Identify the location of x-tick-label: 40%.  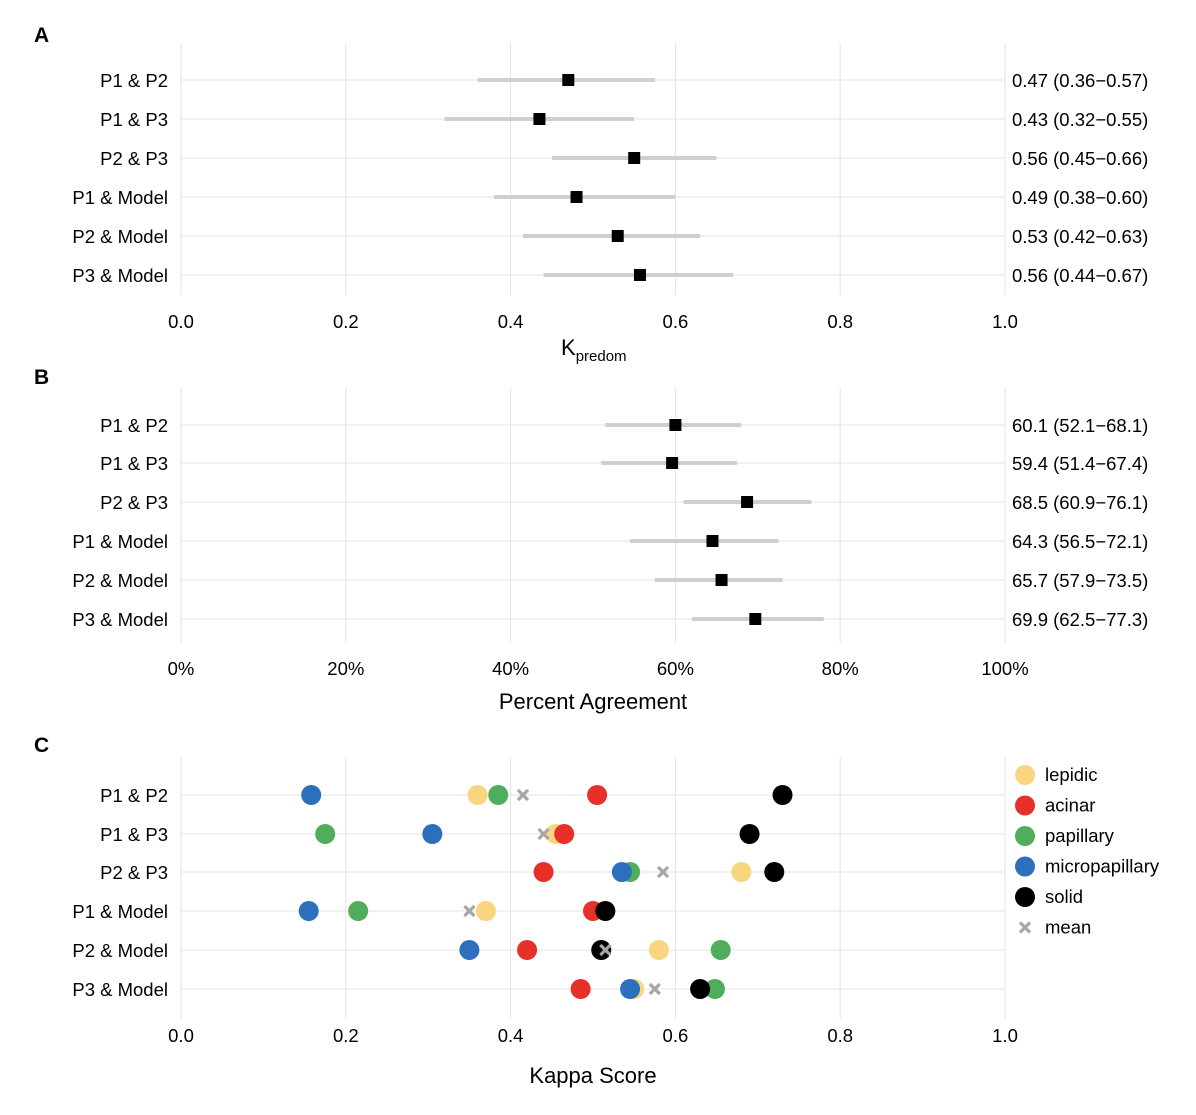
(510, 668).